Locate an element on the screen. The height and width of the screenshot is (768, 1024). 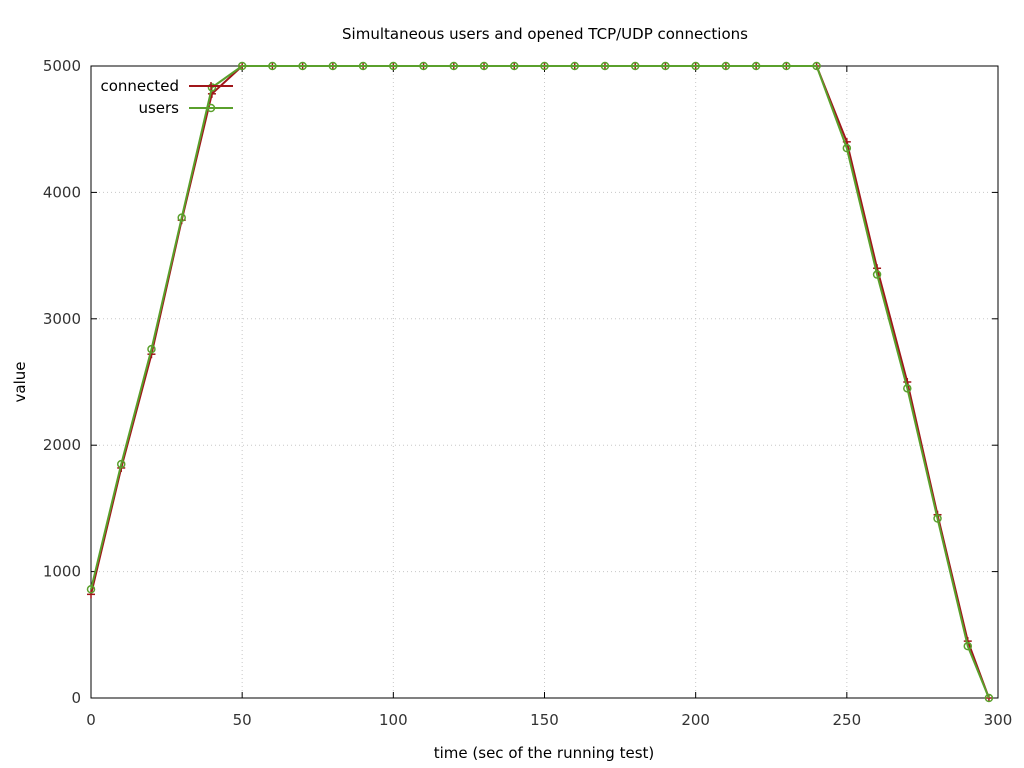
x-tick-label: 300 is located at coordinates (998, 720).